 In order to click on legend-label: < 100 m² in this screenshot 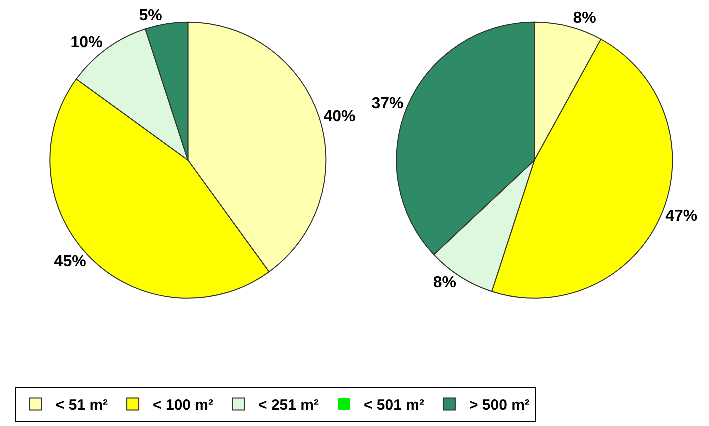, I will do `click(183, 405)`.